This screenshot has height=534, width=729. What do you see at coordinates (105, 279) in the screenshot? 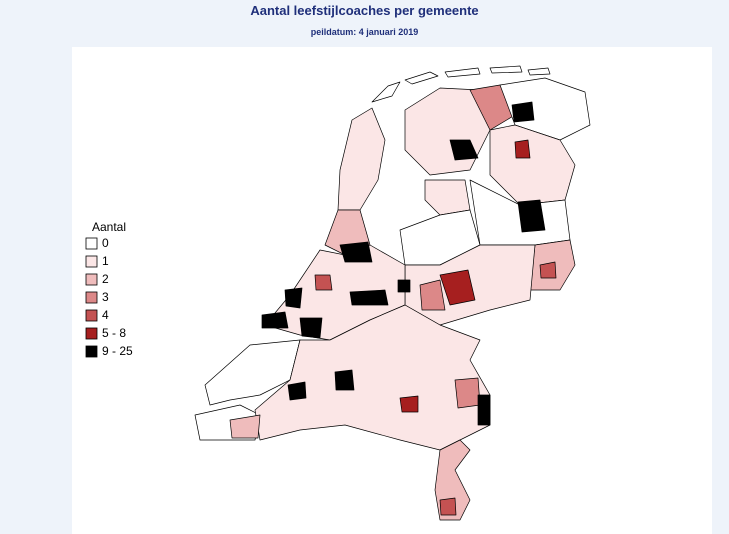
I see `legend-label: 2` at bounding box center [105, 279].